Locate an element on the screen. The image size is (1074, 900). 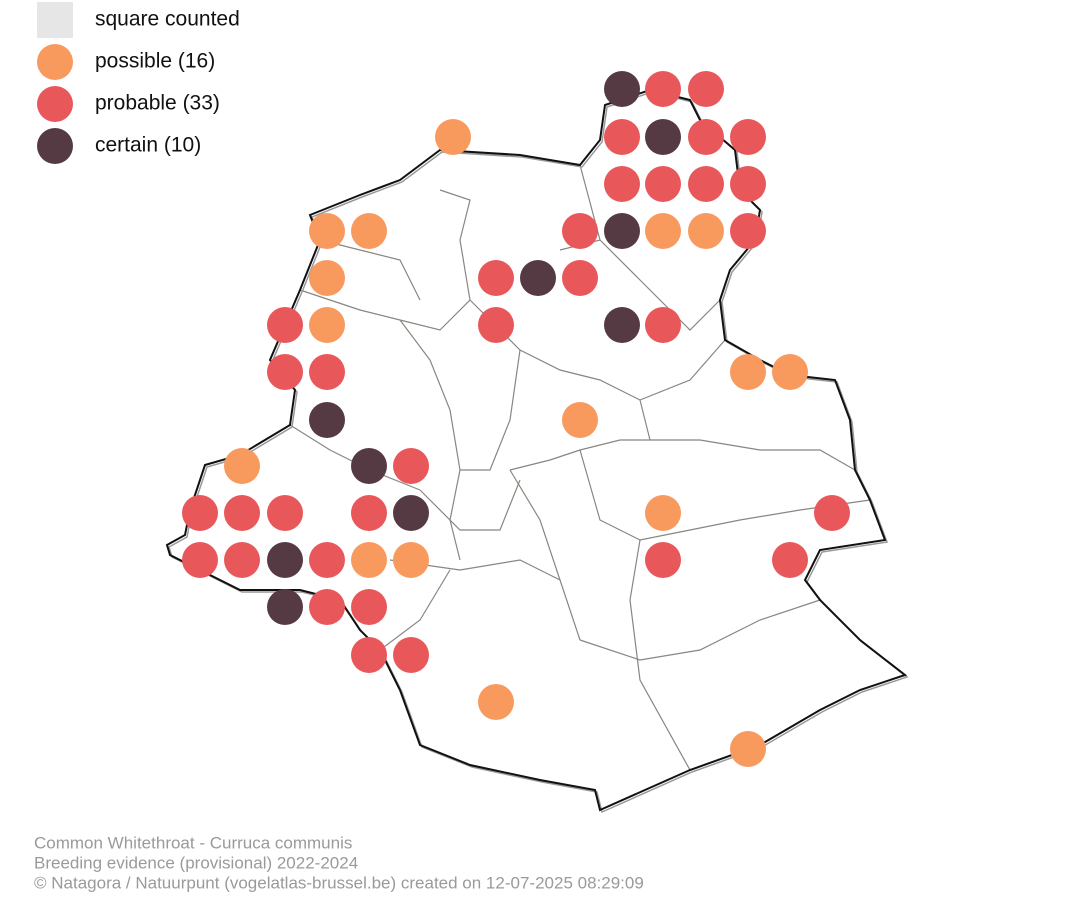
legend-label: certain (10) is located at coordinates (148, 145).